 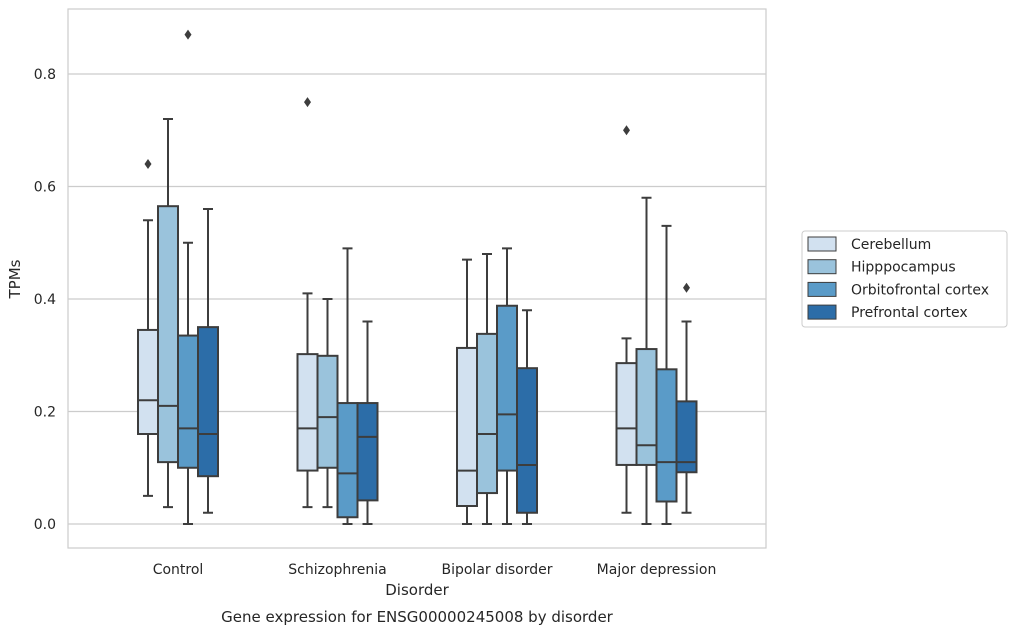 I want to click on y-tick-labels: 0.0 0.2 0.4 0.6 0.8, so click(x=45, y=300).